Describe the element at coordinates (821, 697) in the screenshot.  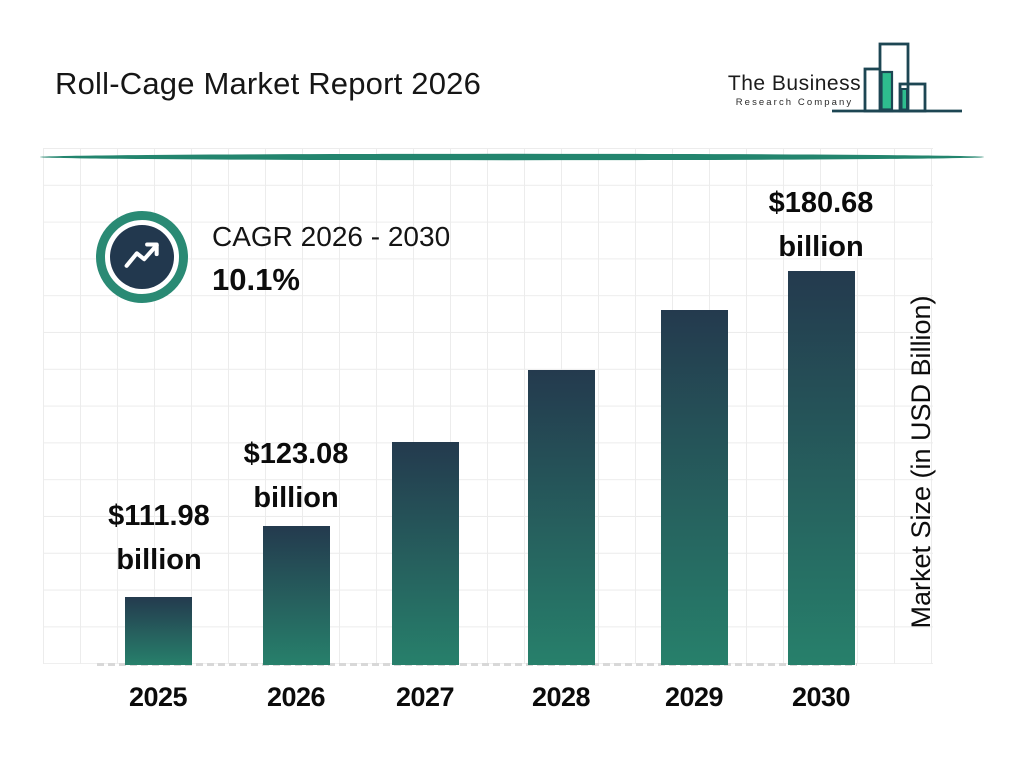
I see `x-tick-2030: 2030` at that location.